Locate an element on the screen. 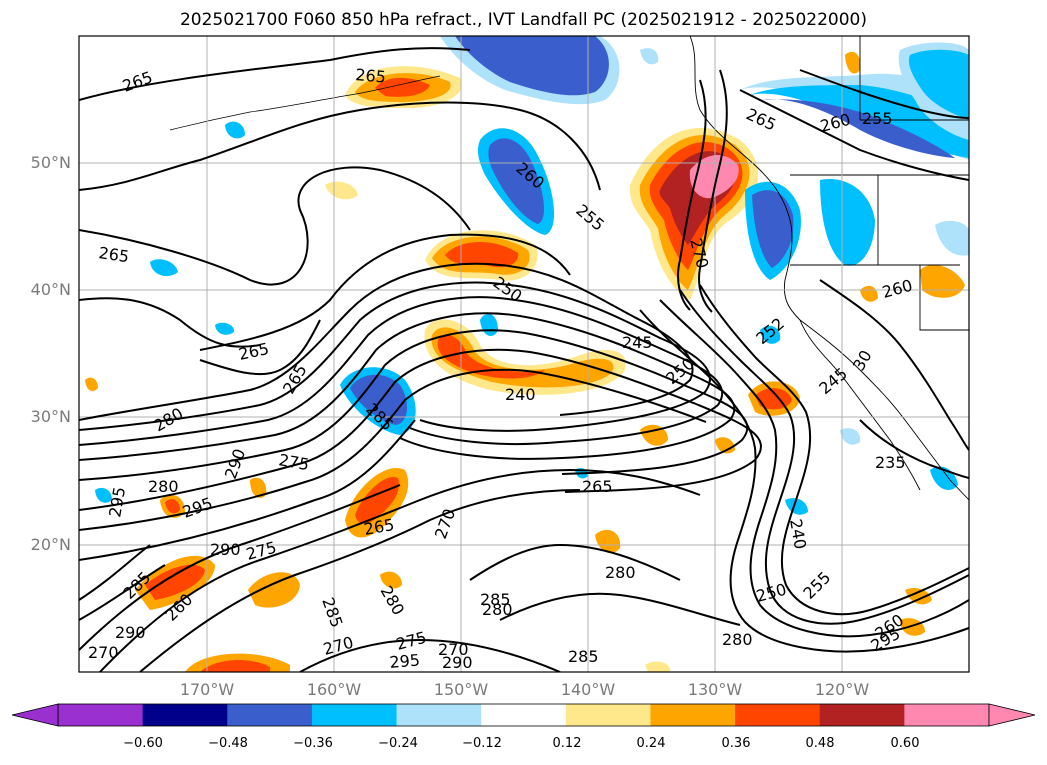 Image resolution: width=1047 pixels, height=765 pixels. lon-label: 140°W is located at coordinates (588, 689).